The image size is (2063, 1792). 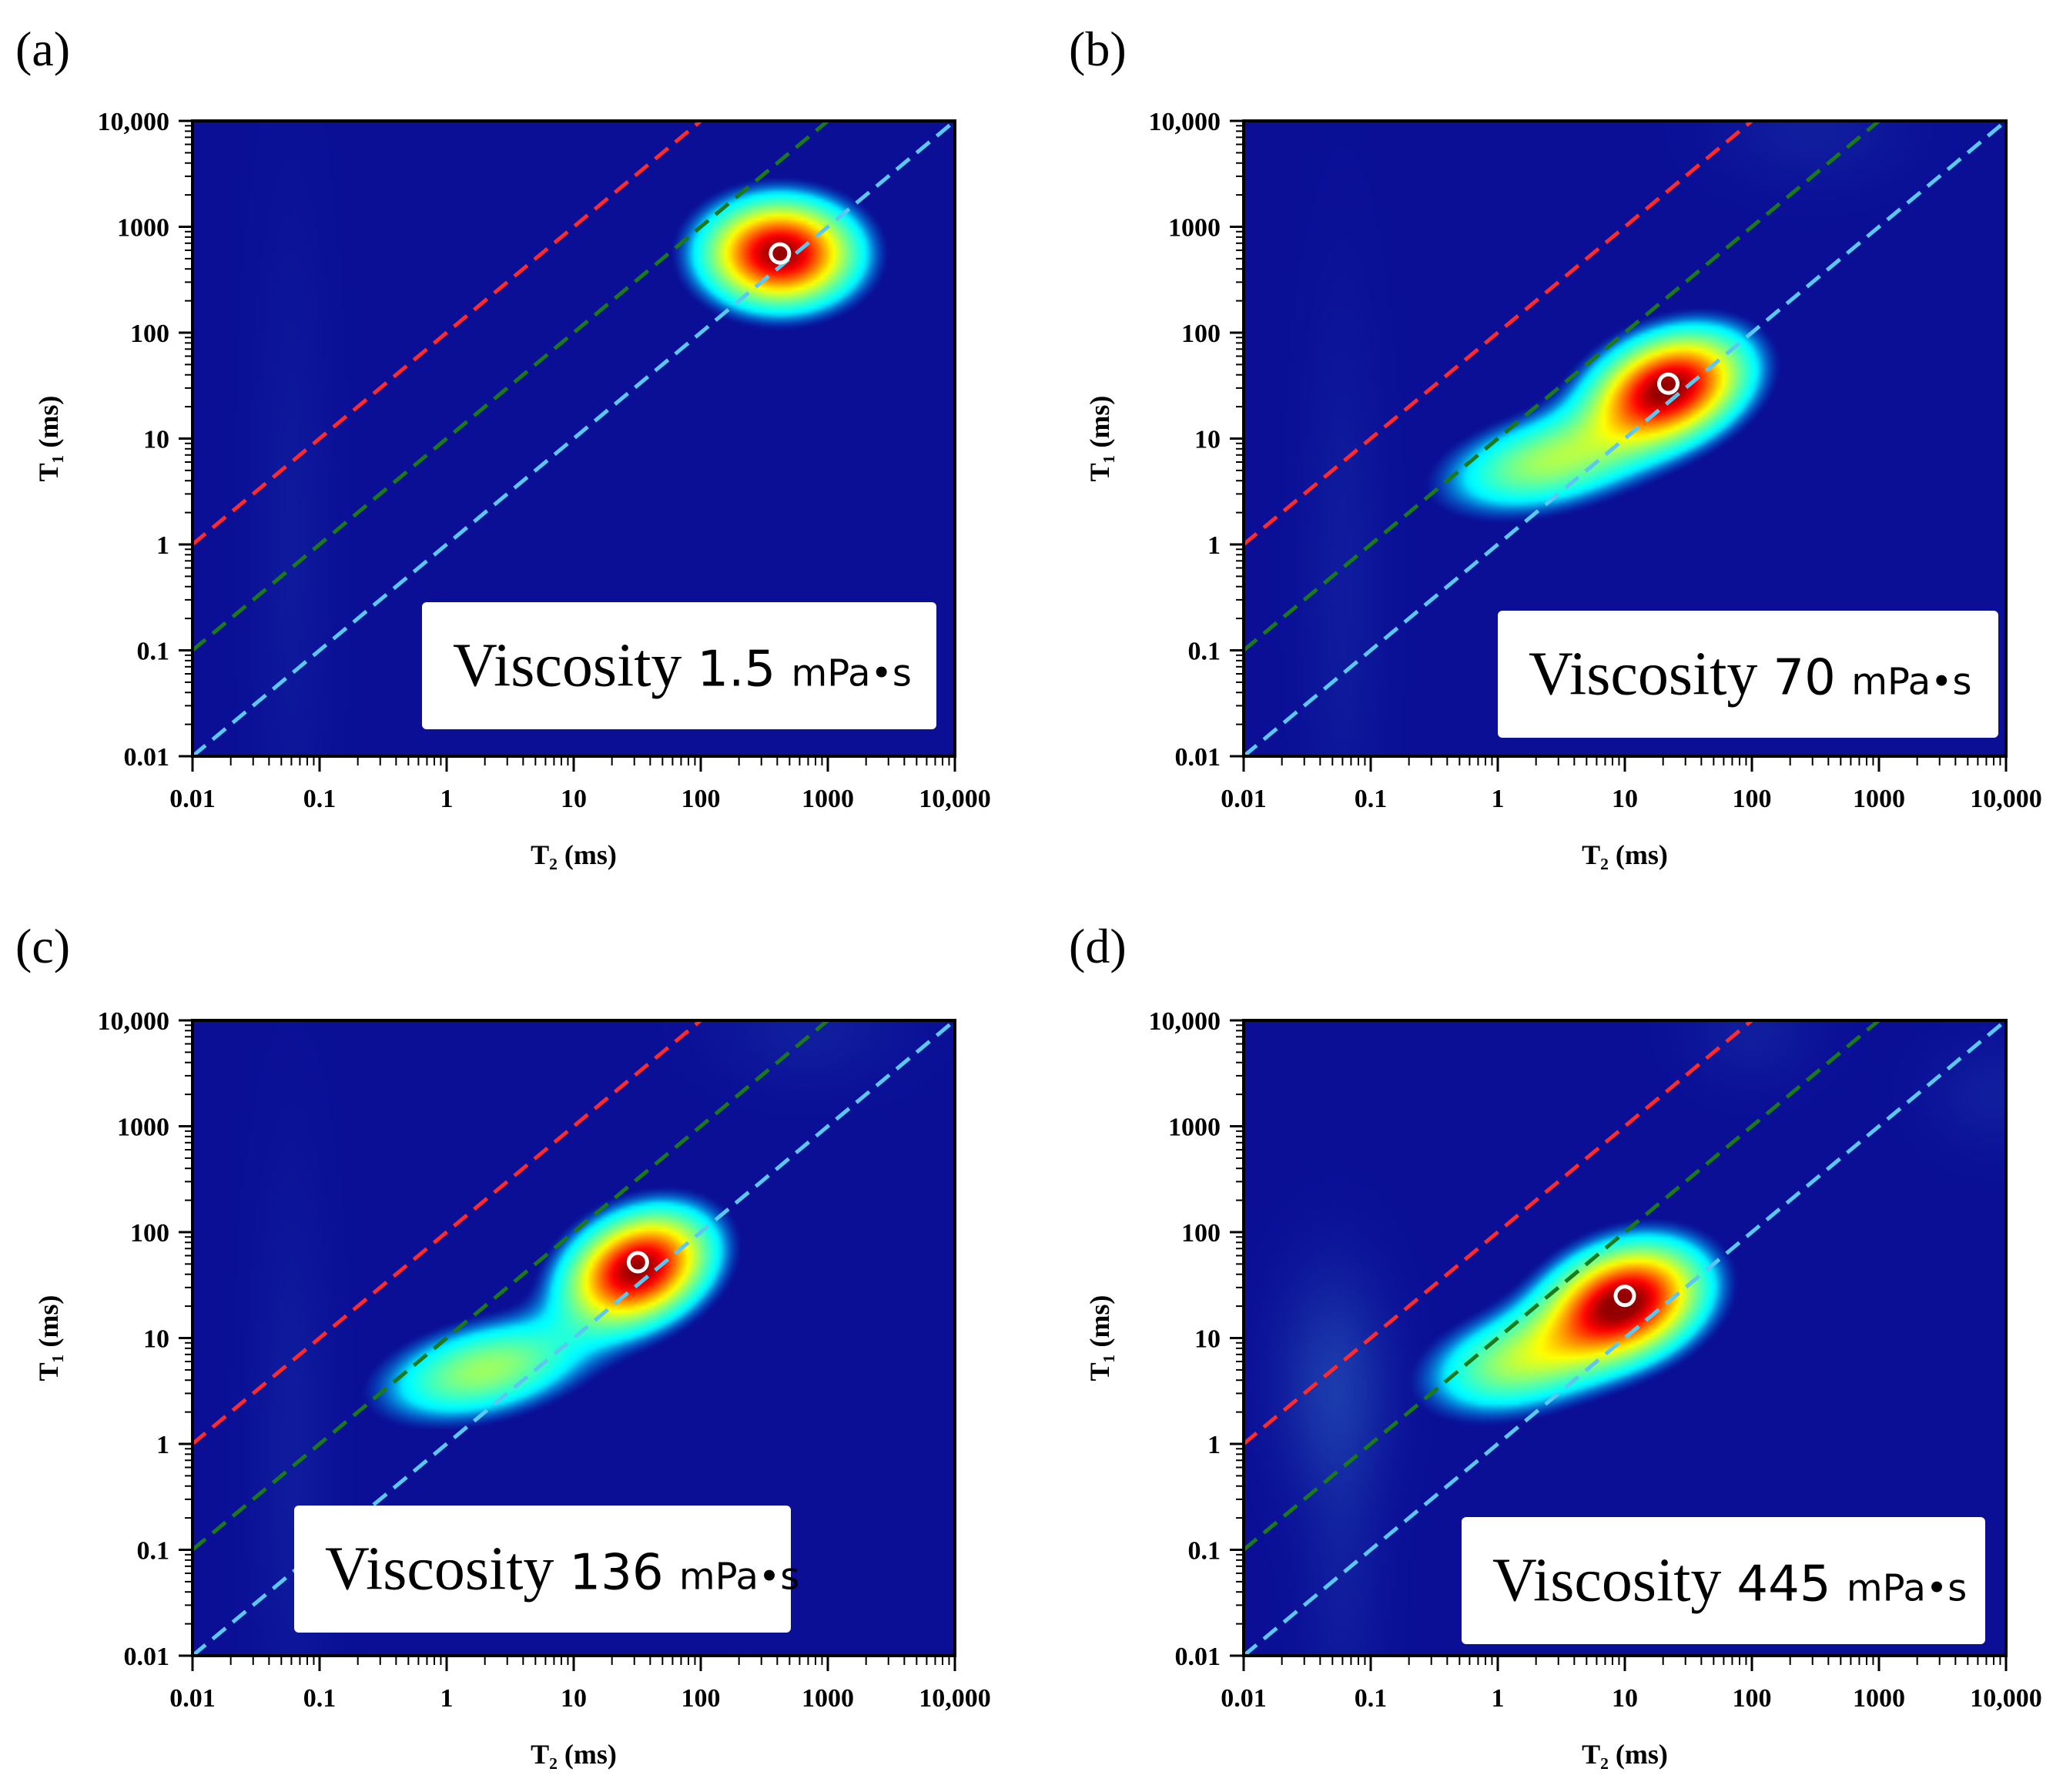 I want to click on viscosity-text: Viscosity 1.5 mPa•s, so click(x=683, y=666).